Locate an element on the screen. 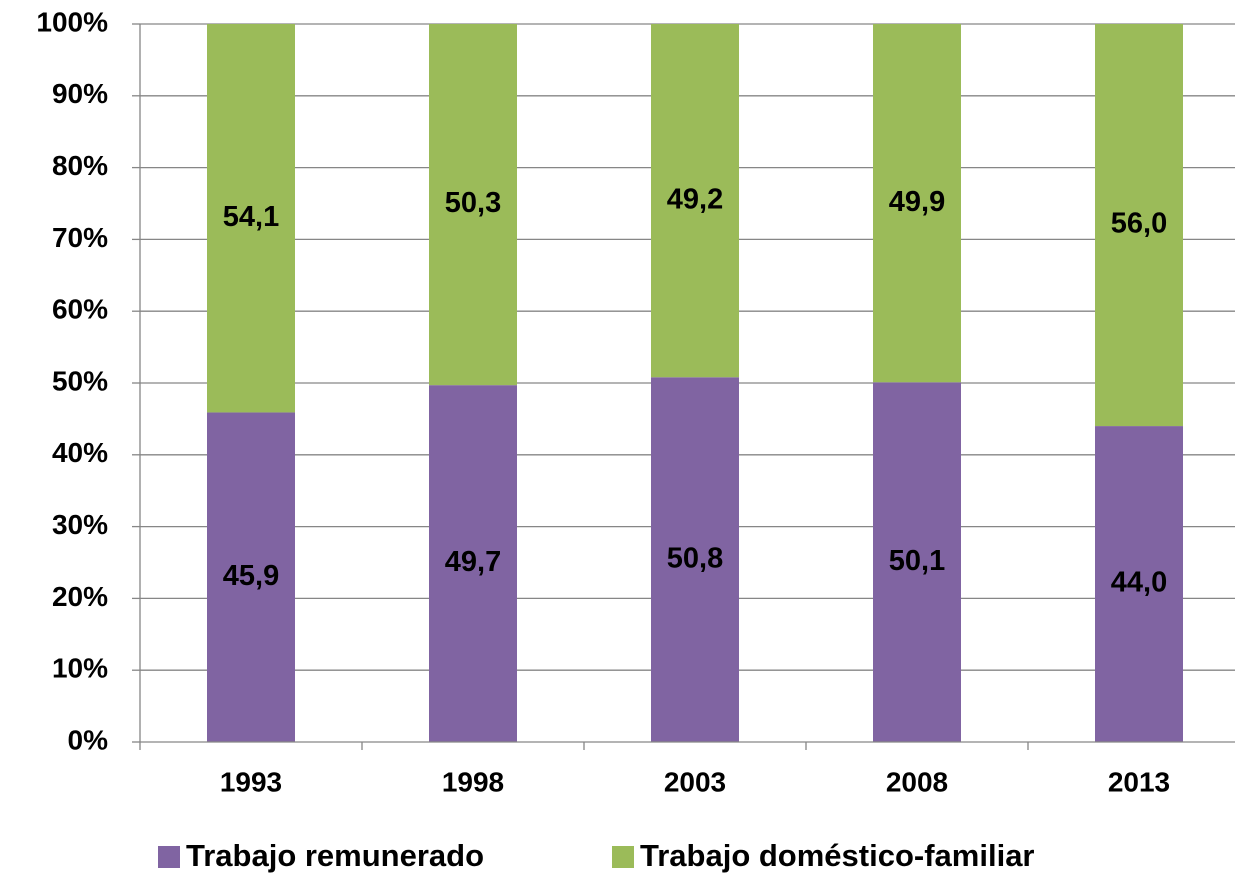 This screenshot has height=876, width=1235. data-label: 54,1 is located at coordinates (251, 217).